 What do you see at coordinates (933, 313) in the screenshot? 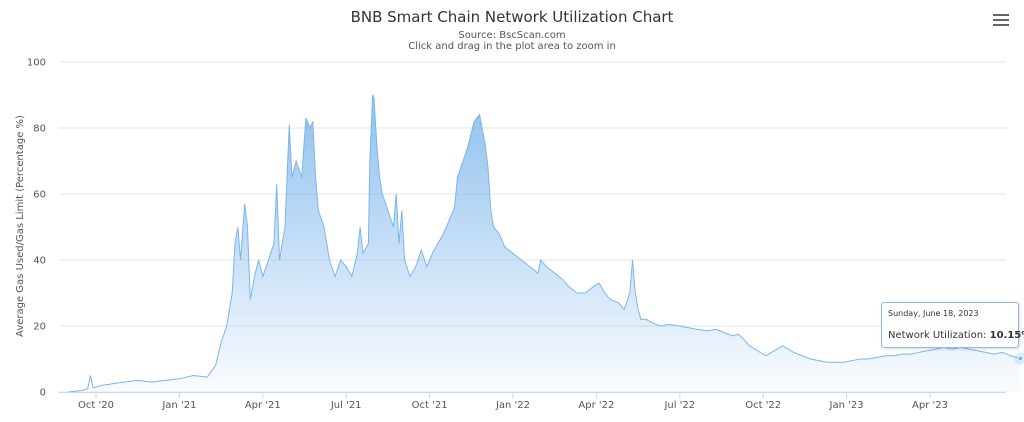
I see `tooltip-date: Sunday, June 18, 2023` at bounding box center [933, 313].